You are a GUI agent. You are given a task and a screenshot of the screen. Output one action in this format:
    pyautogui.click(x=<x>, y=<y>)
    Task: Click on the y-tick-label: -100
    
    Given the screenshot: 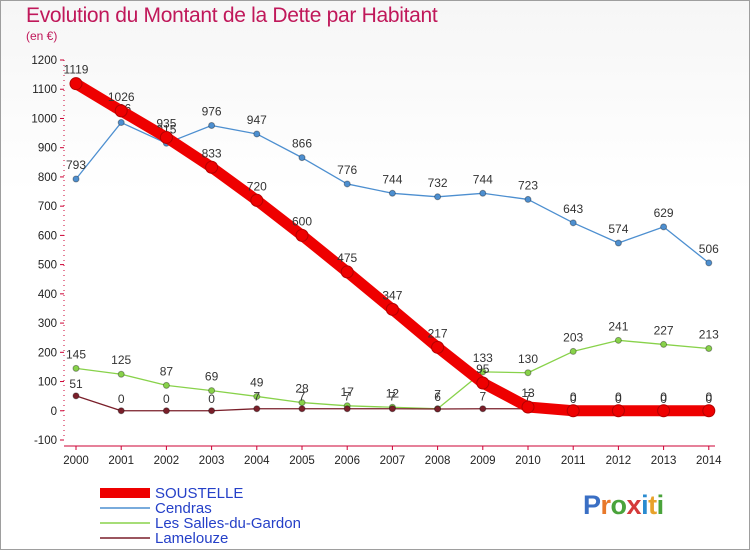 What is the action you would take?
    pyautogui.click(x=45, y=441)
    